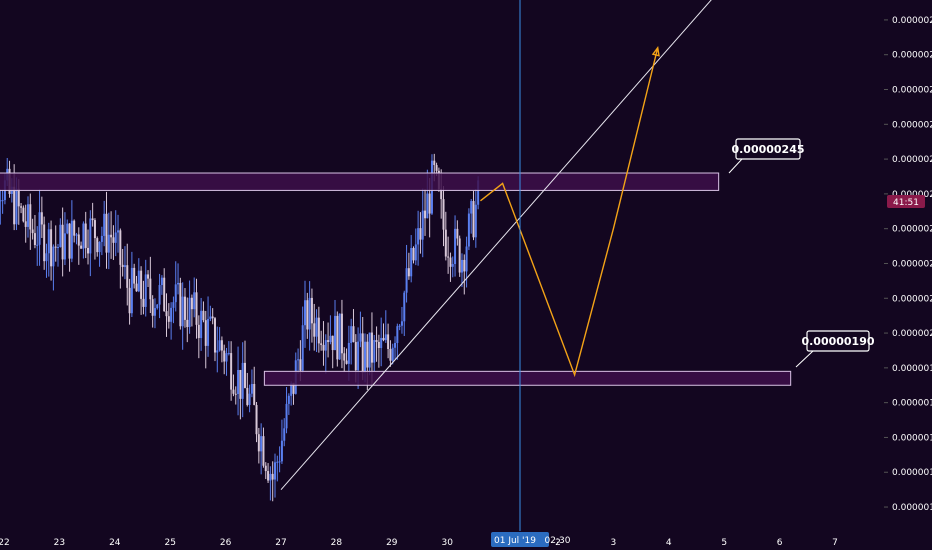 Image resolution: width=932 pixels, height=550 pixels. I want to click on x-tick-label: 27, so click(280, 543).